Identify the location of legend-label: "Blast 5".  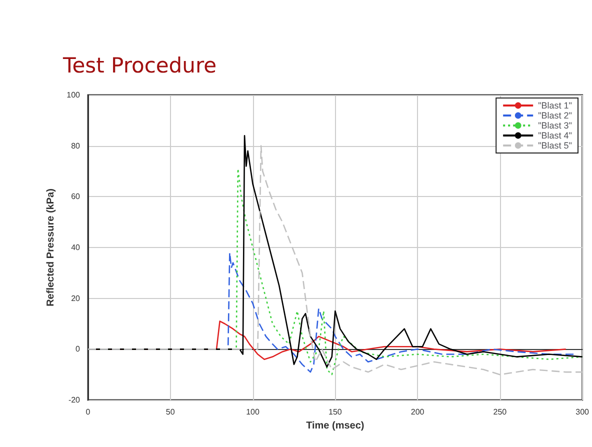
(555, 145).